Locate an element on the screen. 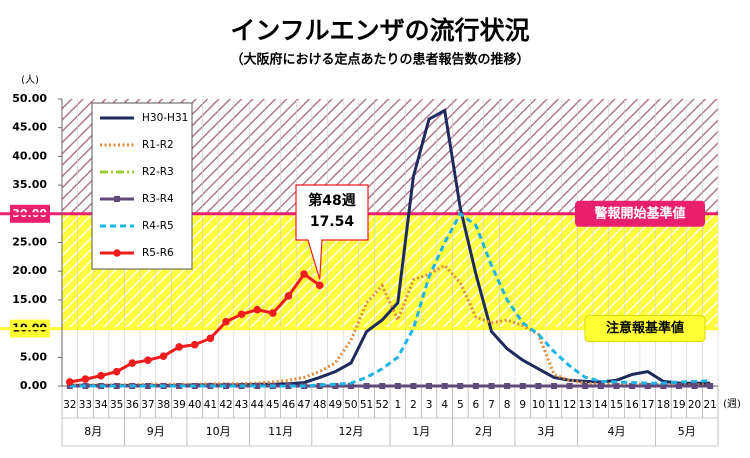  month-label: 1月 is located at coordinates (421, 431).